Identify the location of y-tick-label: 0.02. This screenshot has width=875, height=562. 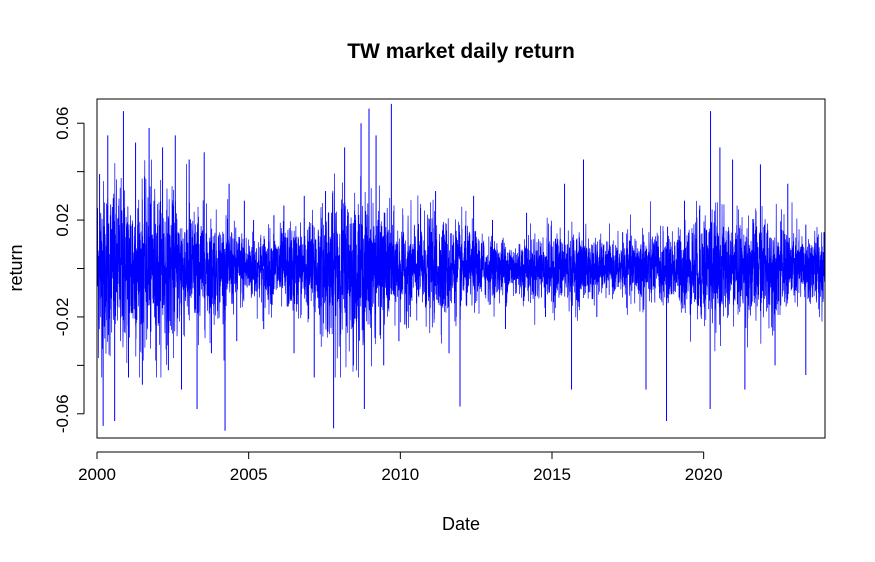
(62, 220).